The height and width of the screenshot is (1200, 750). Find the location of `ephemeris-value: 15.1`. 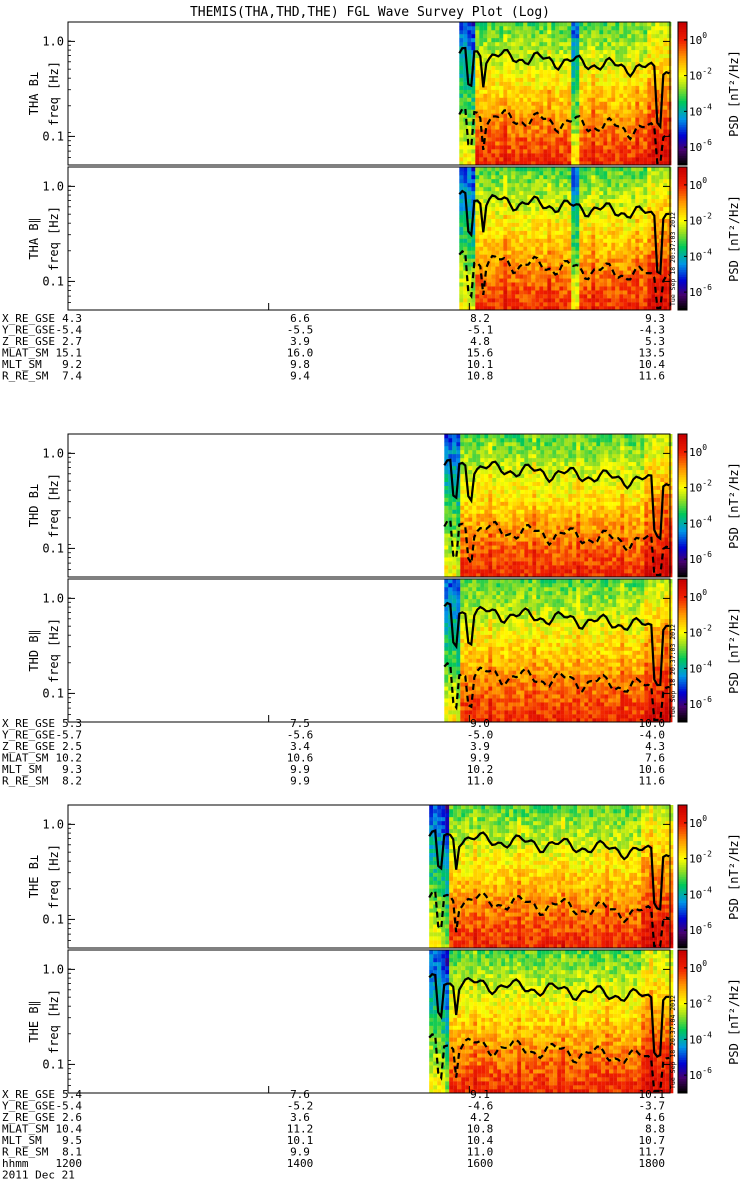

ephemeris-value: 15.1 is located at coordinates (69, 353).